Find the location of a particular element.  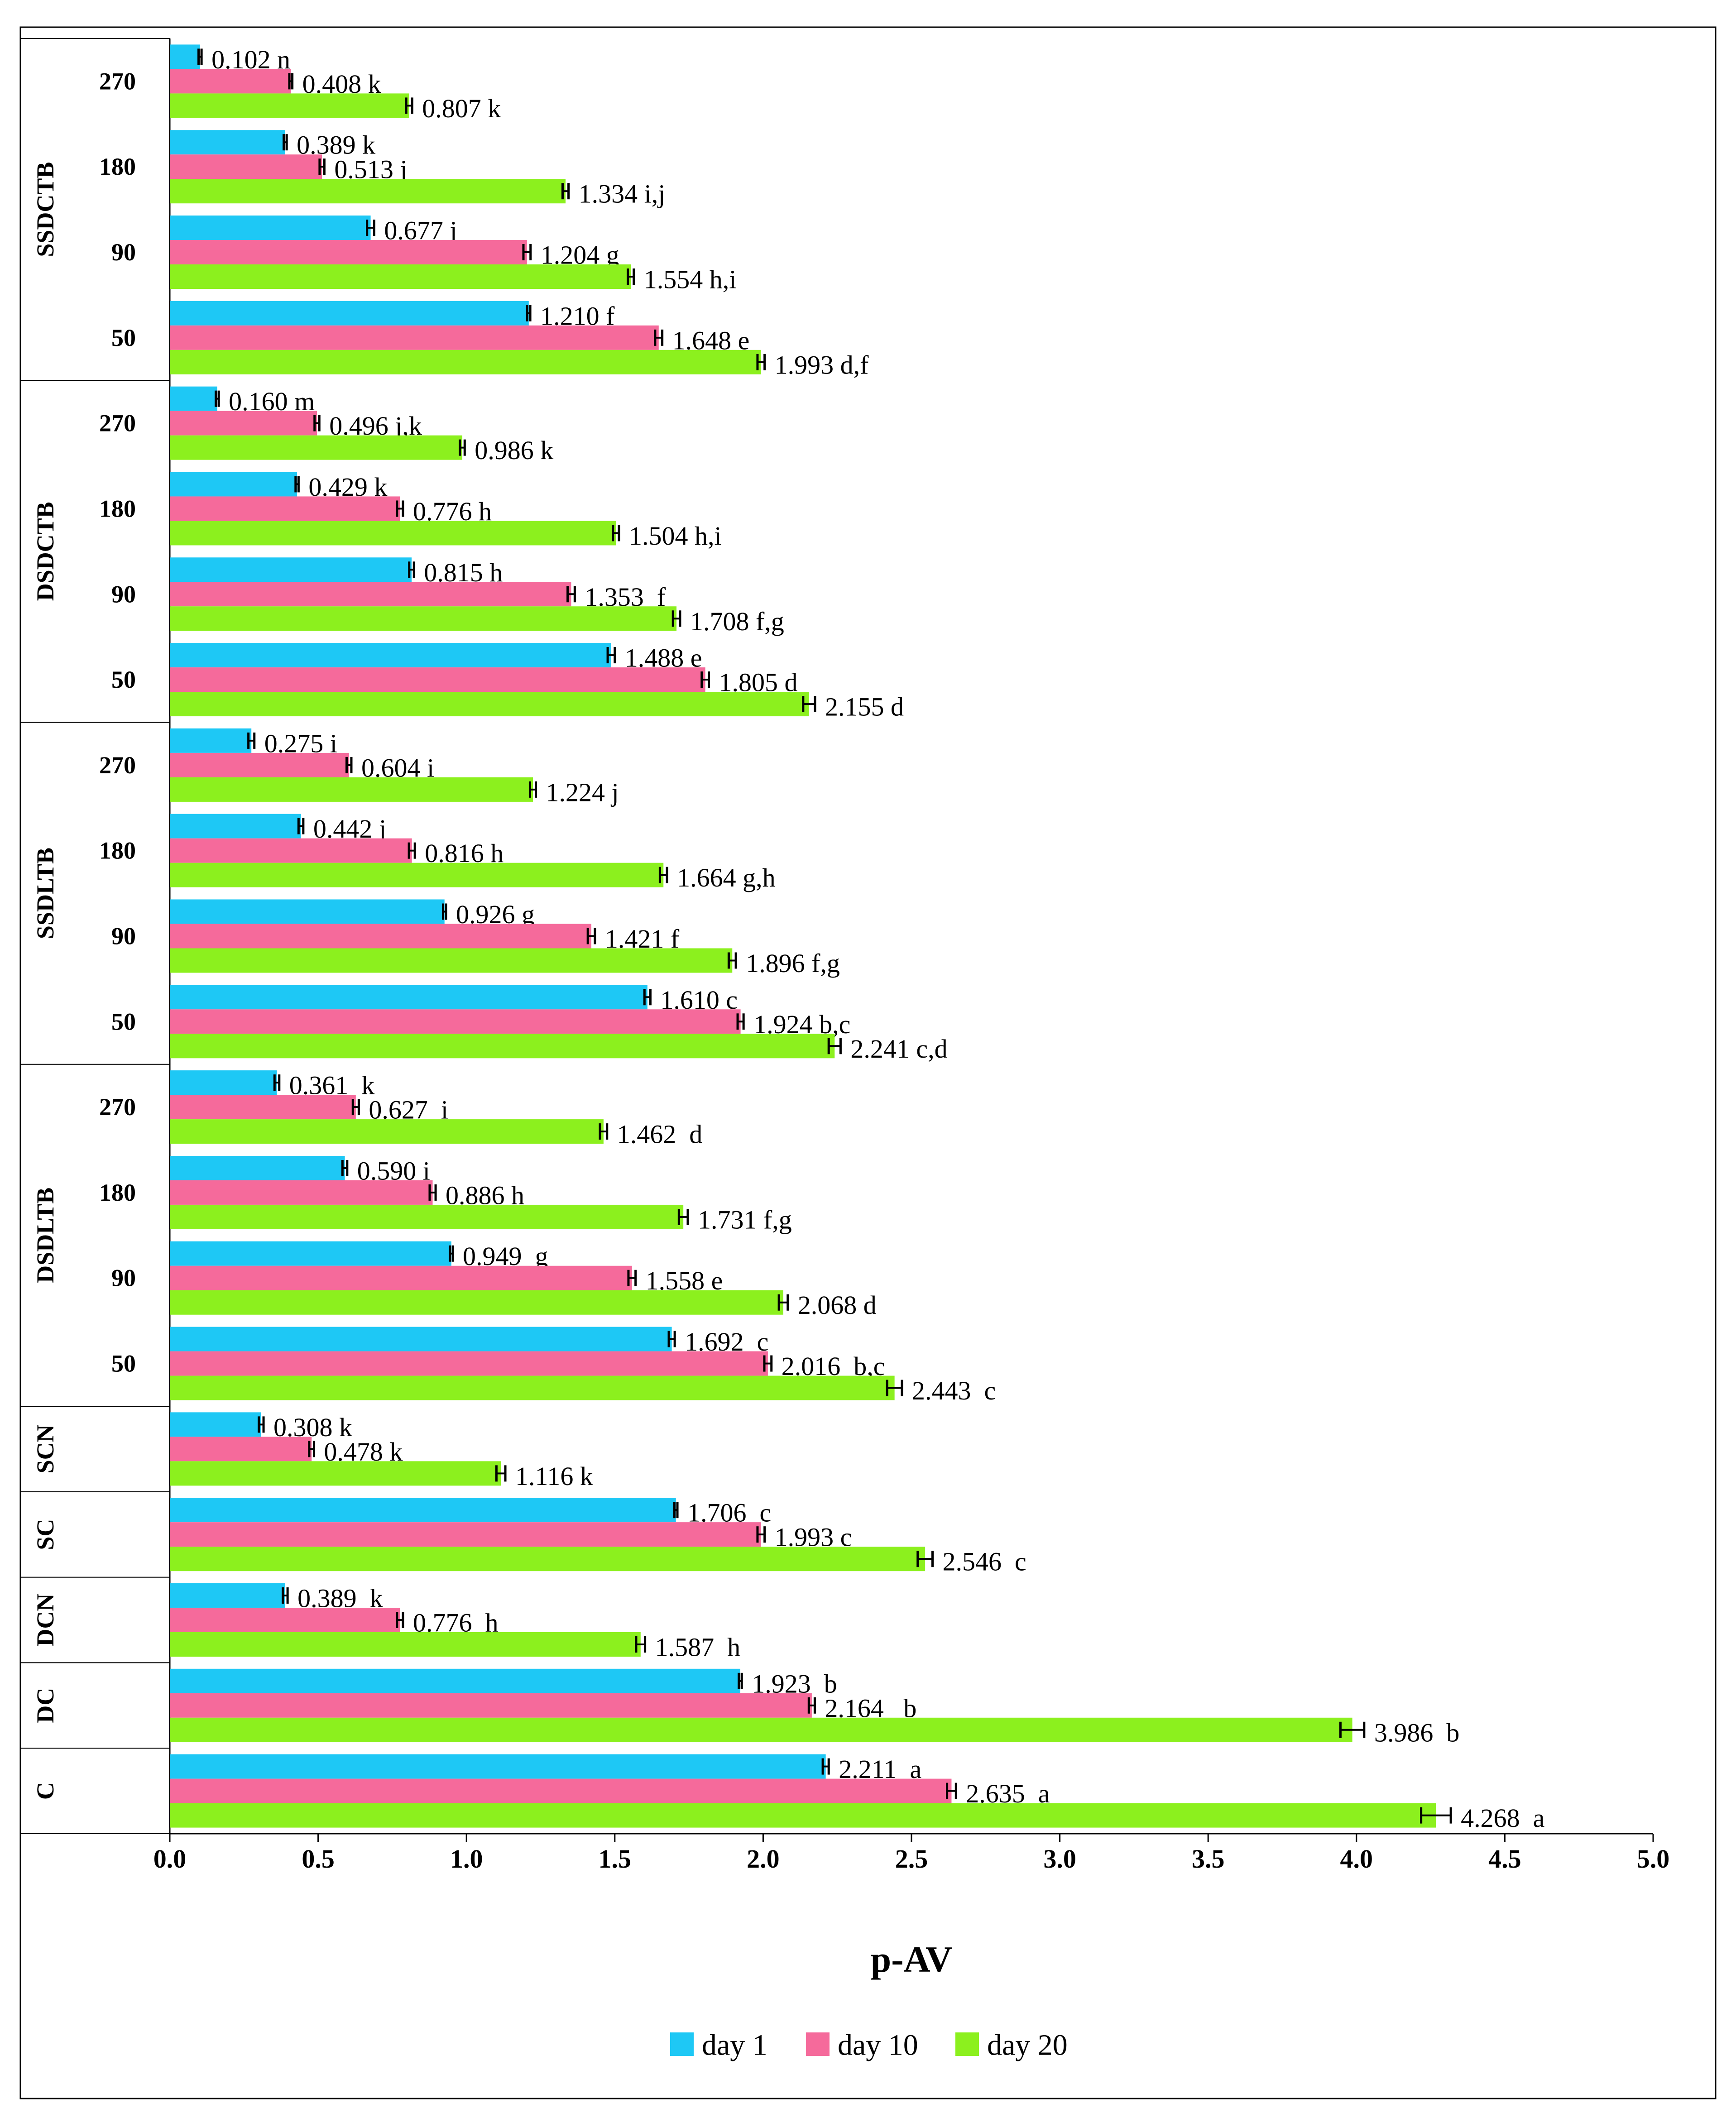

group-label-sc: SC is located at coordinates (45, 1535).